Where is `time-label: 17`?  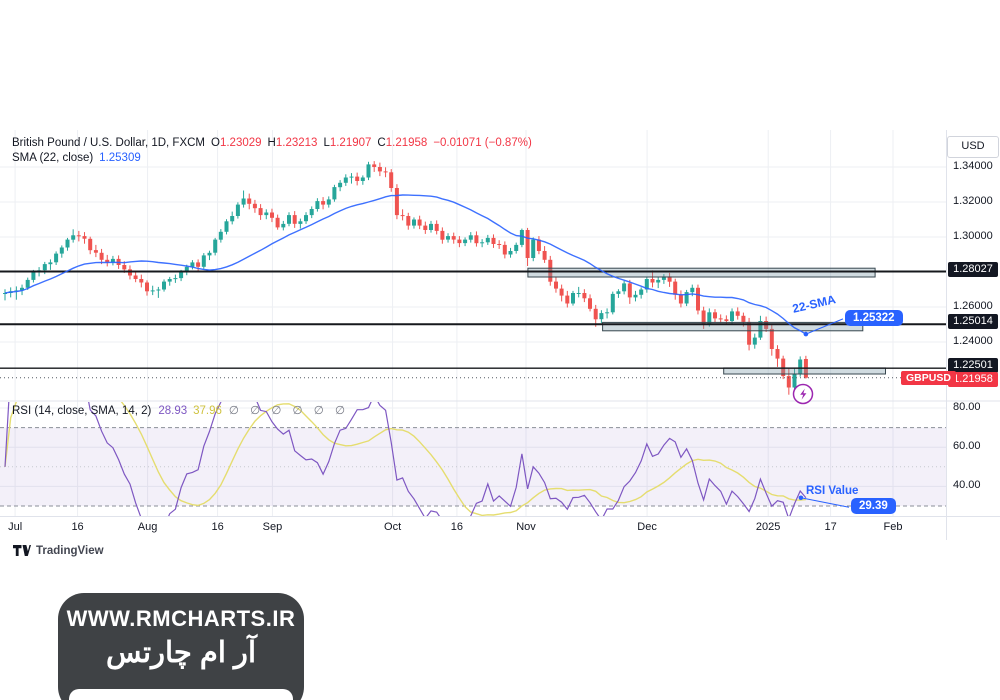
time-label: 17 is located at coordinates (830, 527).